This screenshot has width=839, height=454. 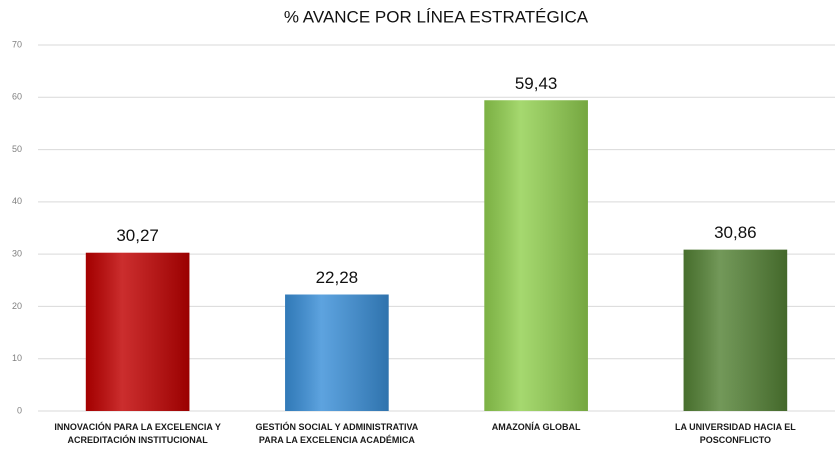 I want to click on chart-title: % AVANCE POR LÍNEA ESTRATÉGICA, so click(x=436, y=16).